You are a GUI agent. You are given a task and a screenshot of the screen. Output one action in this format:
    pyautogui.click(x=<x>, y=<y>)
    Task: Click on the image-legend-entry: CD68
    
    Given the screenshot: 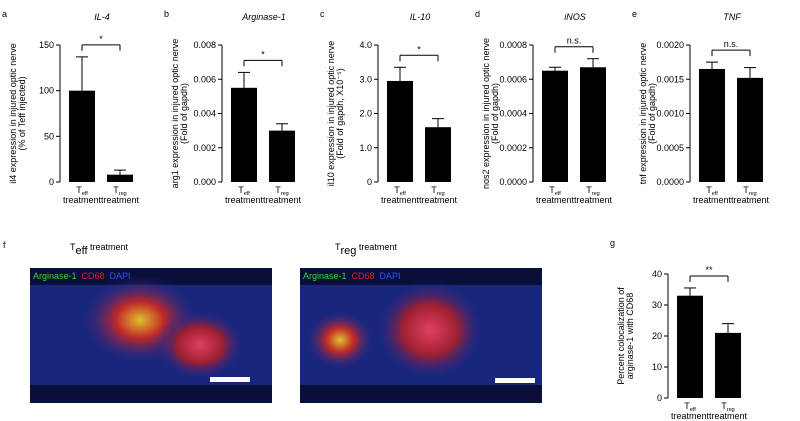 What is the action you would take?
    pyautogui.click(x=93, y=276)
    